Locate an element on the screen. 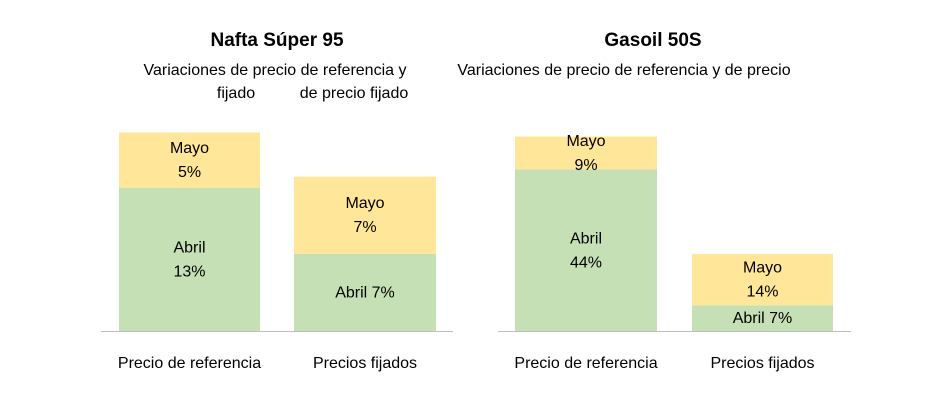 This screenshot has height=403, width=949. data-label-mayo-1-2: 9% is located at coordinates (585, 165).